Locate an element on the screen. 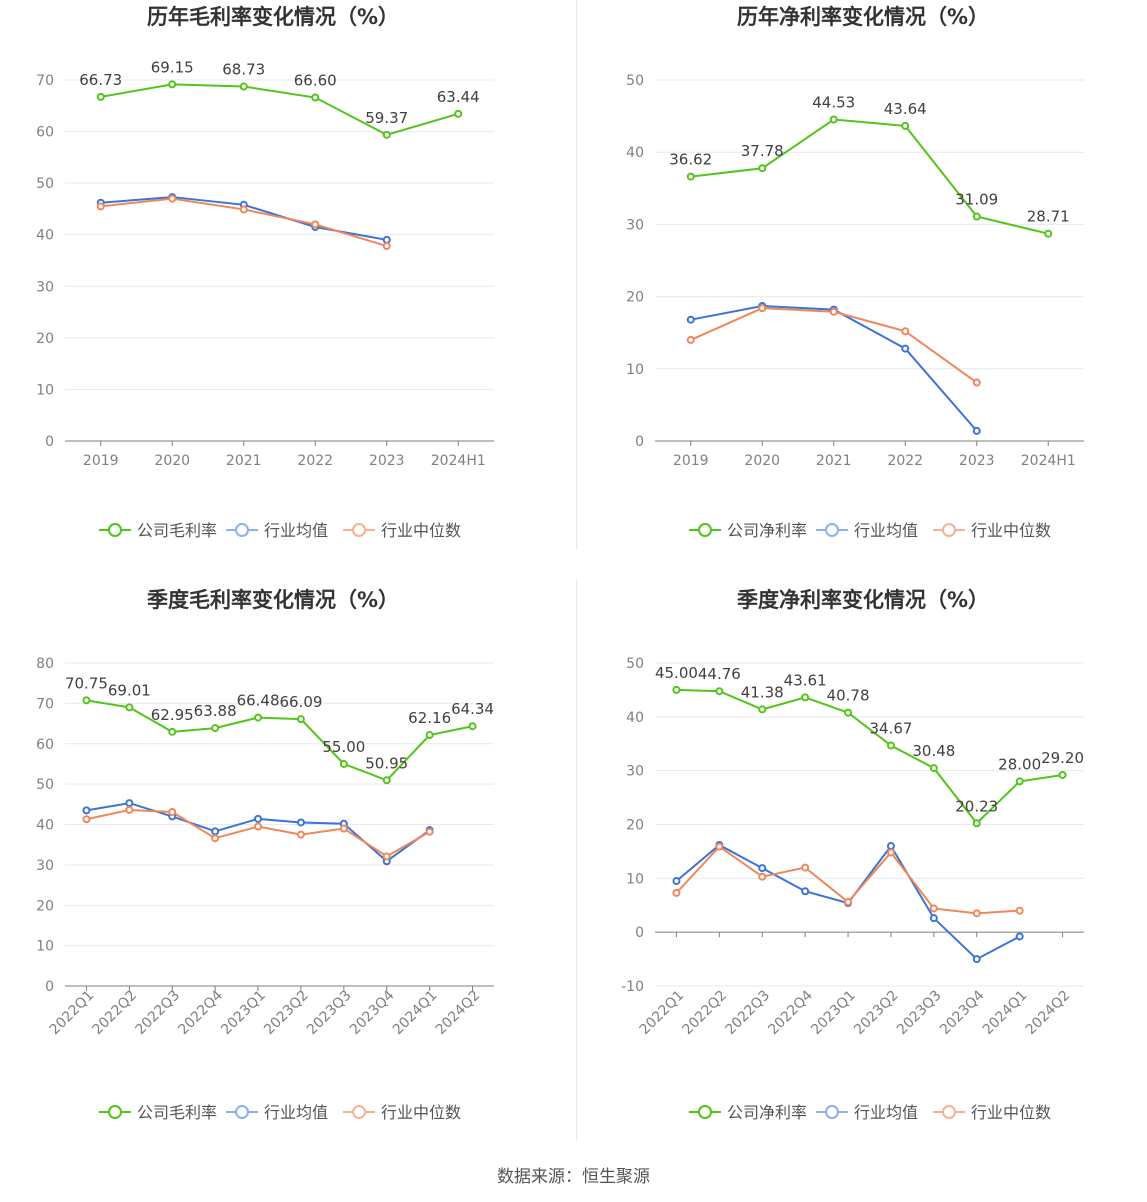 The width and height of the screenshot is (1147, 1202). data-label: 69.01 is located at coordinates (129, 690).